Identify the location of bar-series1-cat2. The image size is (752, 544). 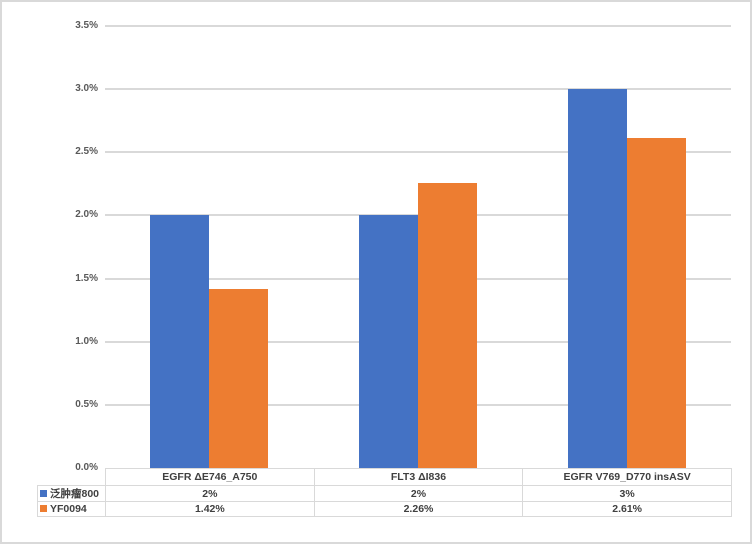
(388, 341).